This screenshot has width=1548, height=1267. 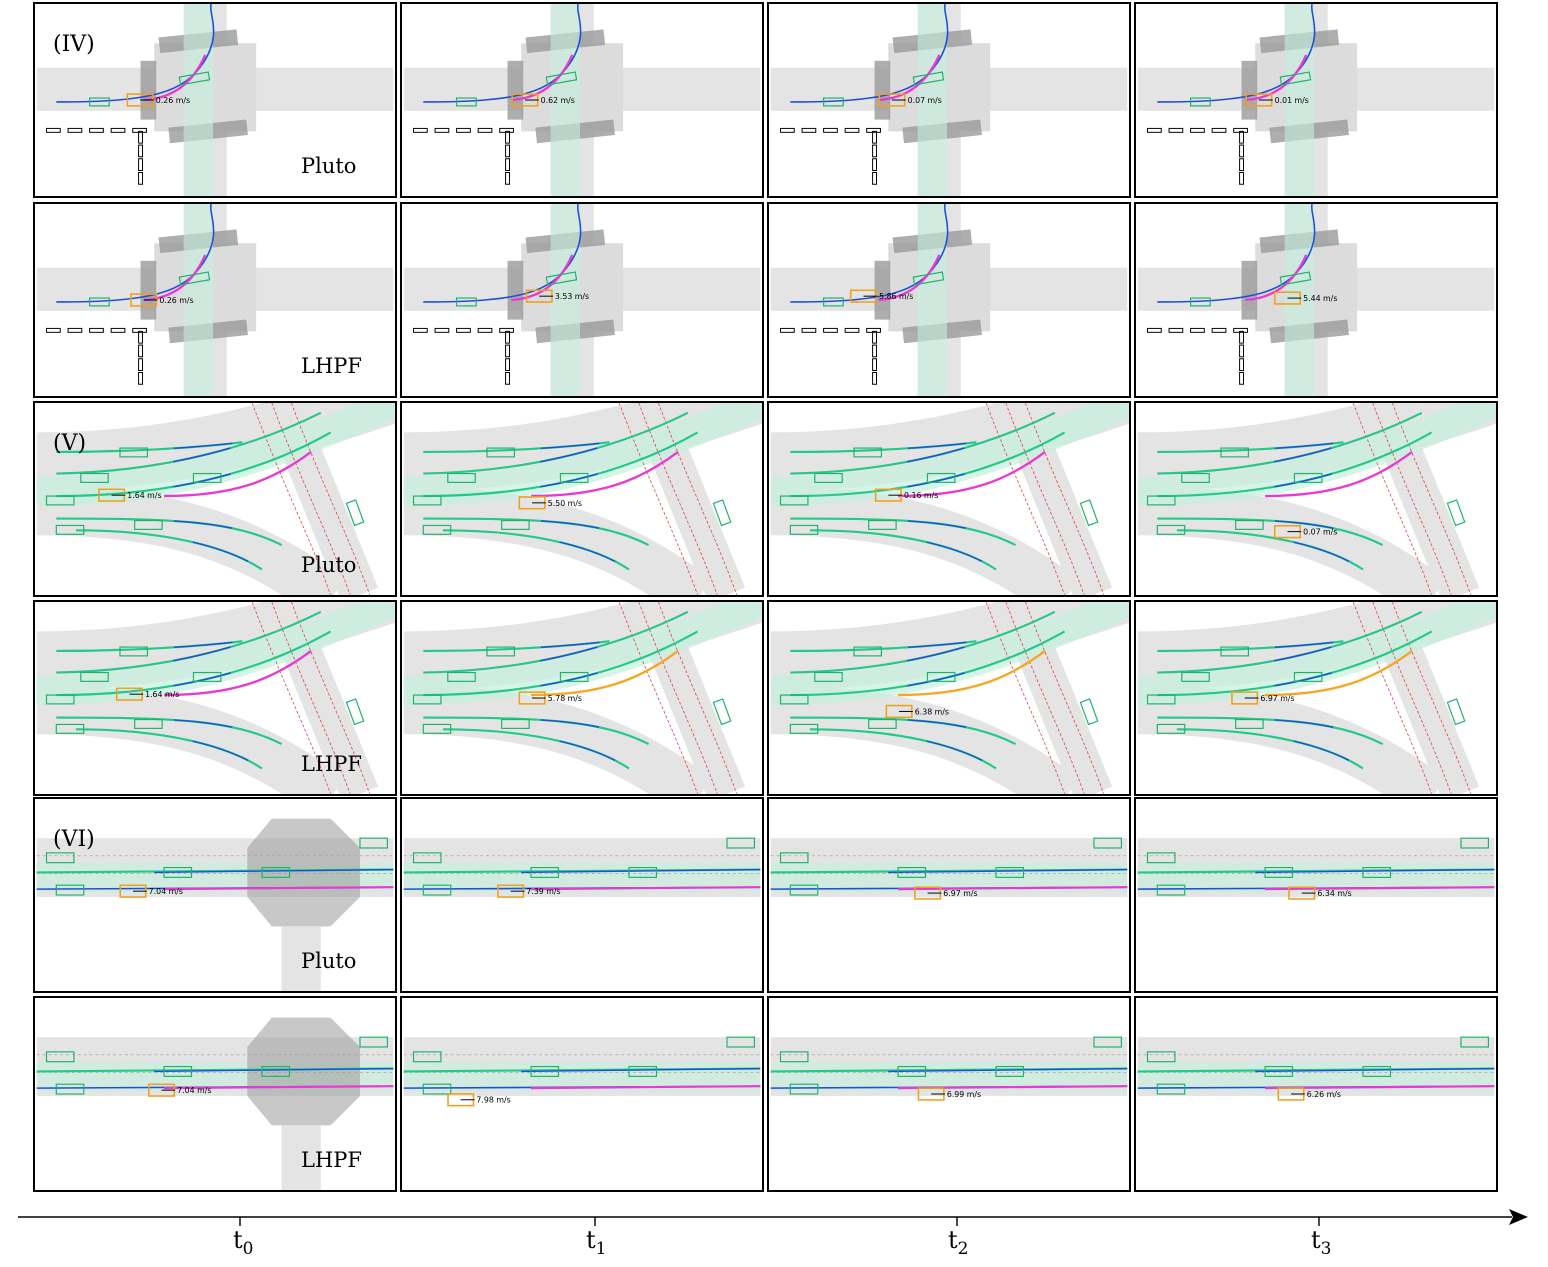 I want to click on tick-label-t2: t2, so click(x=958, y=1242).